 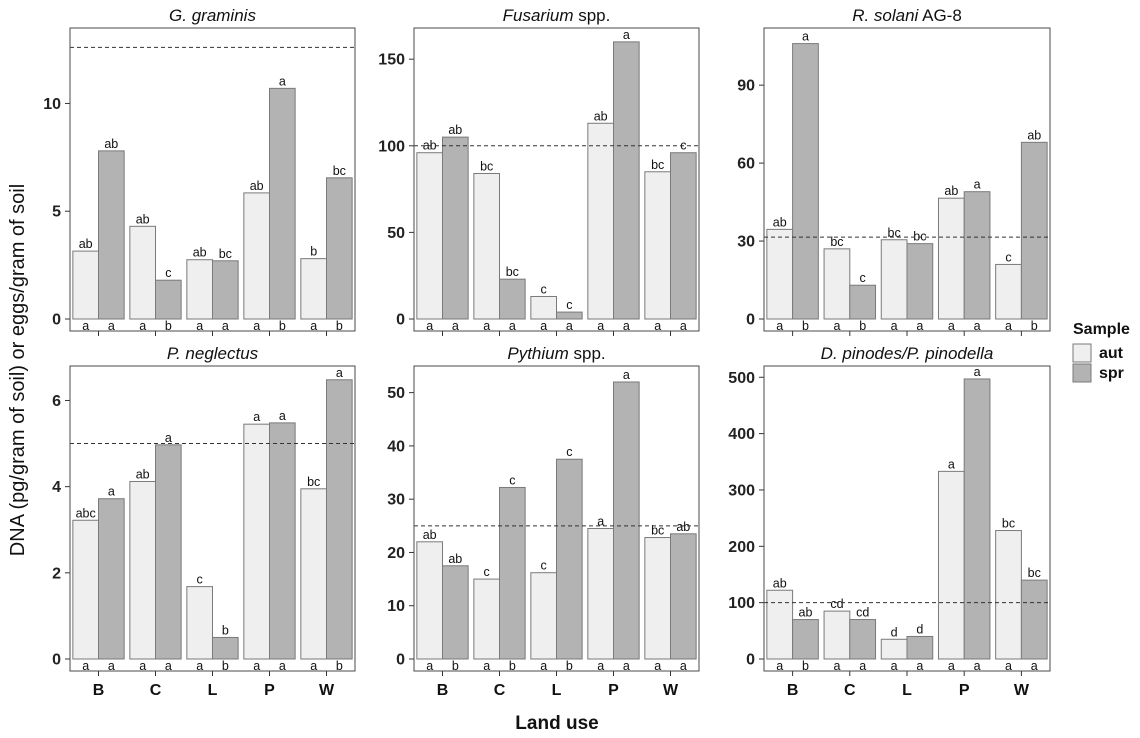 What do you see at coordinates (1111, 373) in the screenshot?
I see `legend-label-spr: spr` at bounding box center [1111, 373].